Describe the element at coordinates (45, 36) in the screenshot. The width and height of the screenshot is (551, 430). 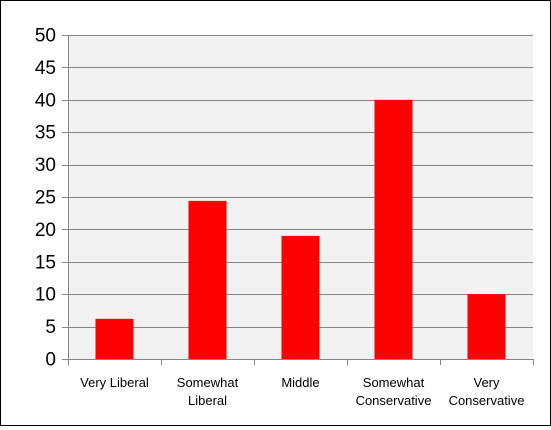
I see `y-tick-label: 50` at that location.